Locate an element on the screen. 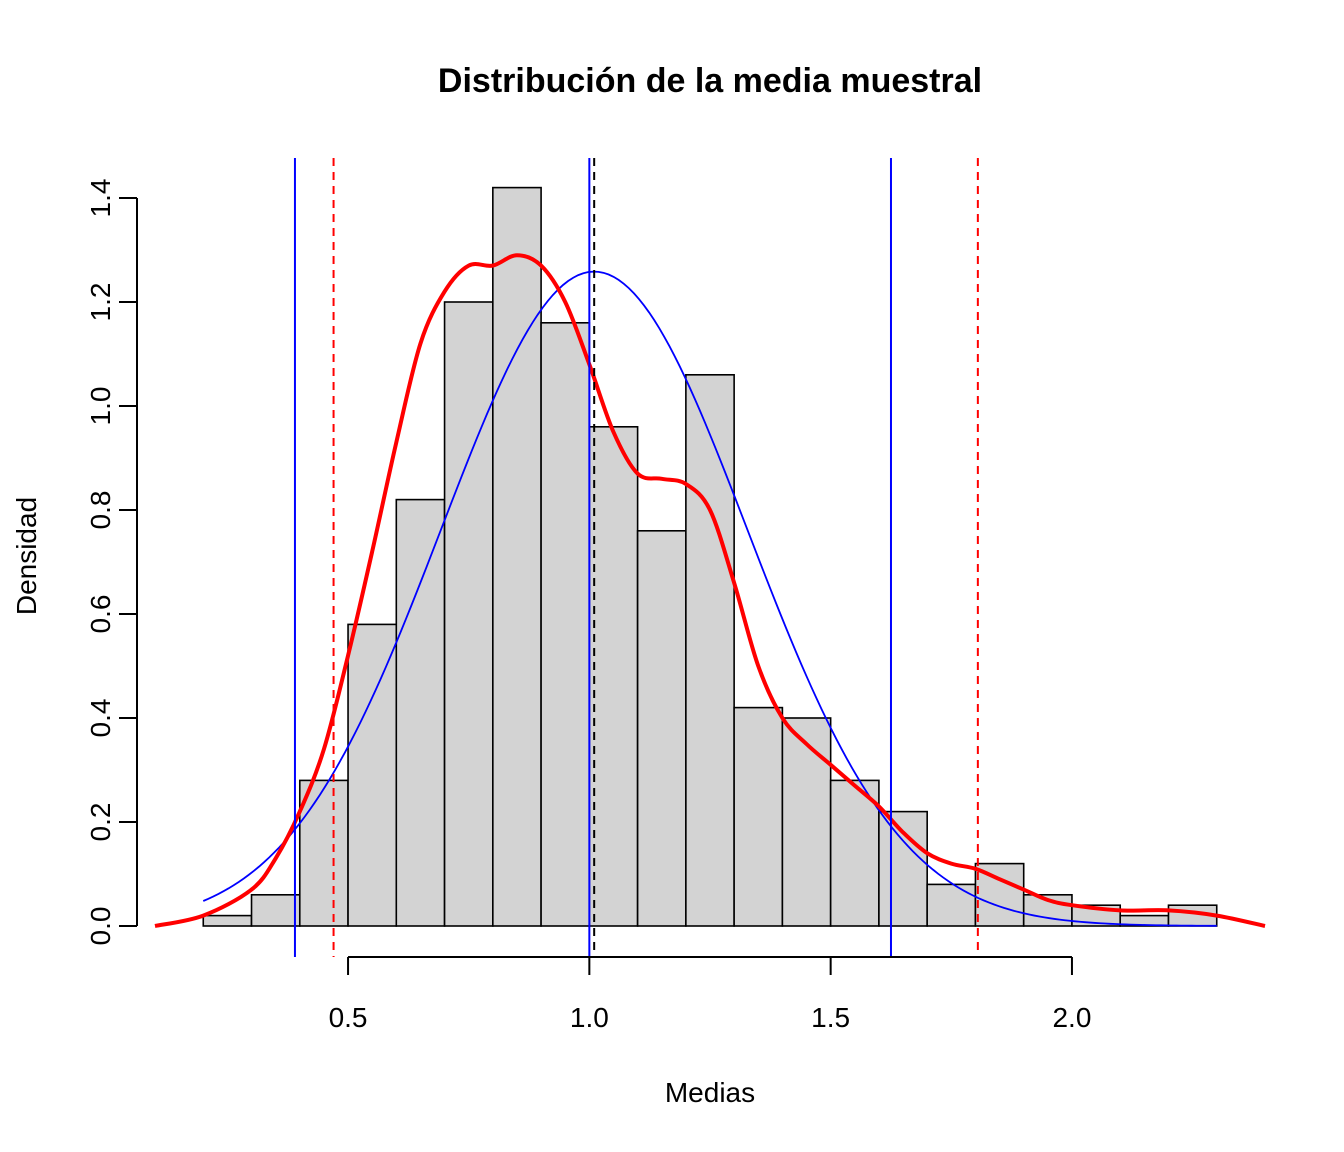  x-tick-label: 1.0 is located at coordinates (589, 1017).